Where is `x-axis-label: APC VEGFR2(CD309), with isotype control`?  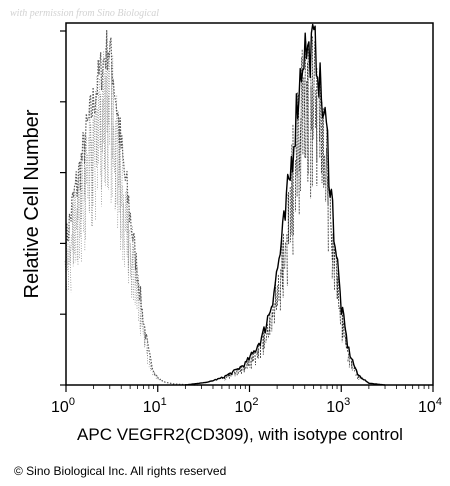
x-axis-label: APC VEGFR2(CD309), with isotype control is located at coordinates (240, 434).